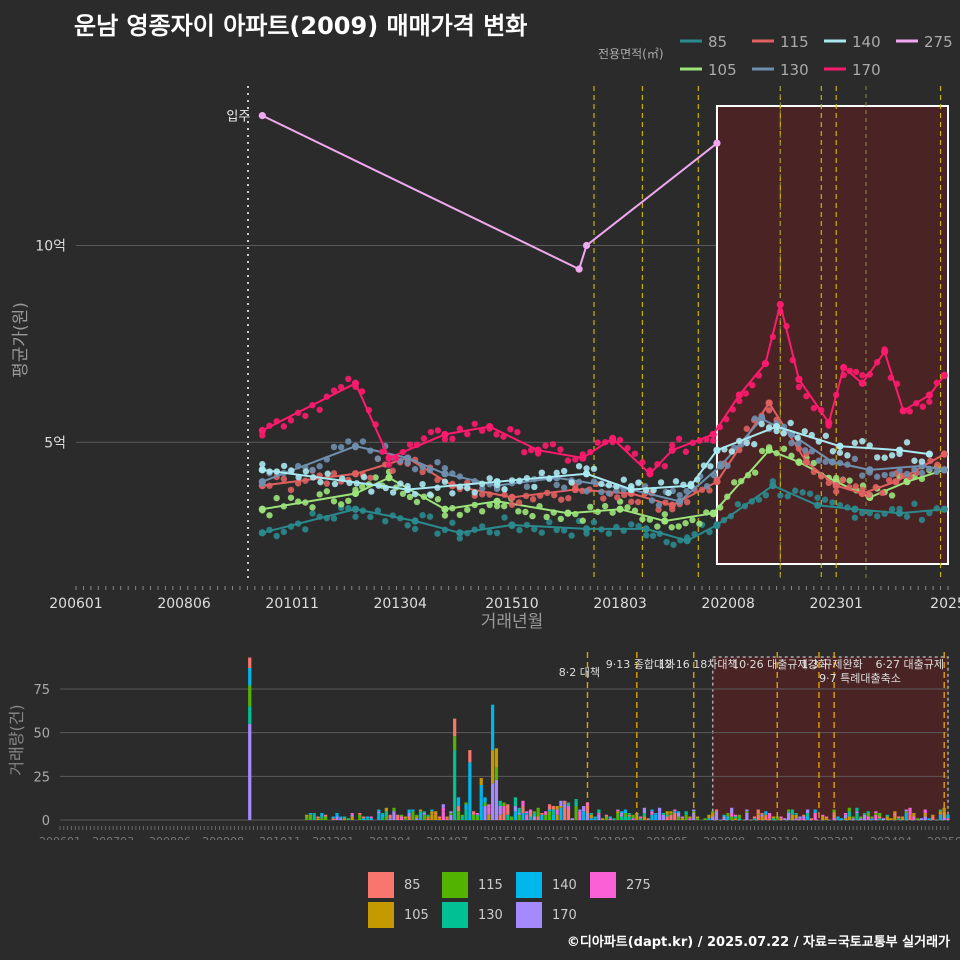 Image resolution: width=960 pixels, height=960 pixels. What do you see at coordinates (794, 42) in the screenshot?
I see `legend-label-115: 115` at bounding box center [794, 42].